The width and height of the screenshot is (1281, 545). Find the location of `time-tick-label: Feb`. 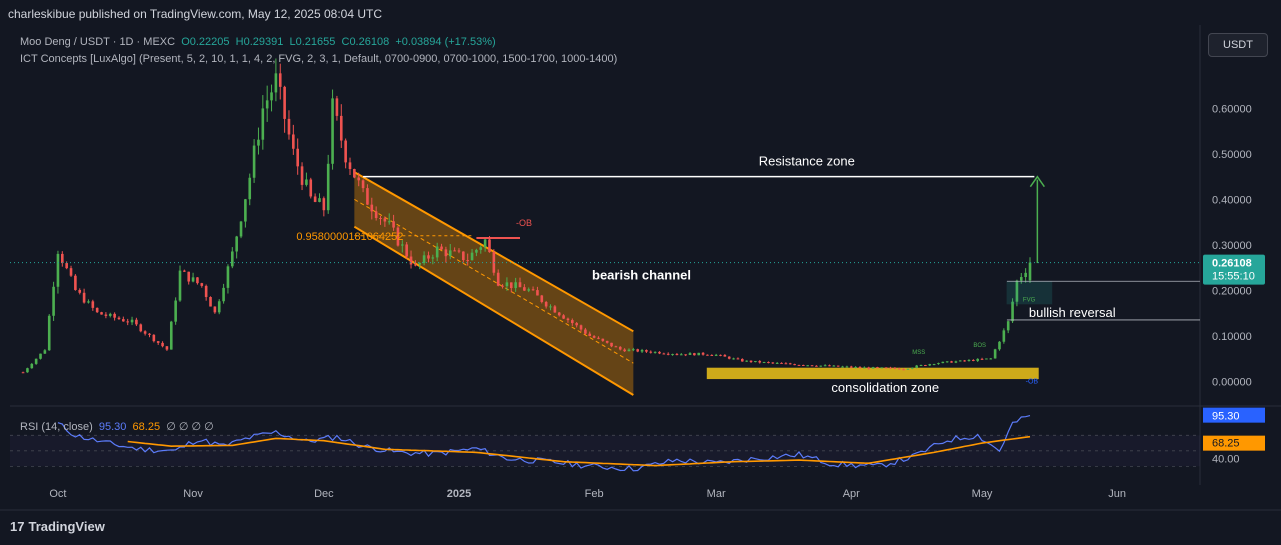

time-tick-label: Feb is located at coordinates (594, 494).